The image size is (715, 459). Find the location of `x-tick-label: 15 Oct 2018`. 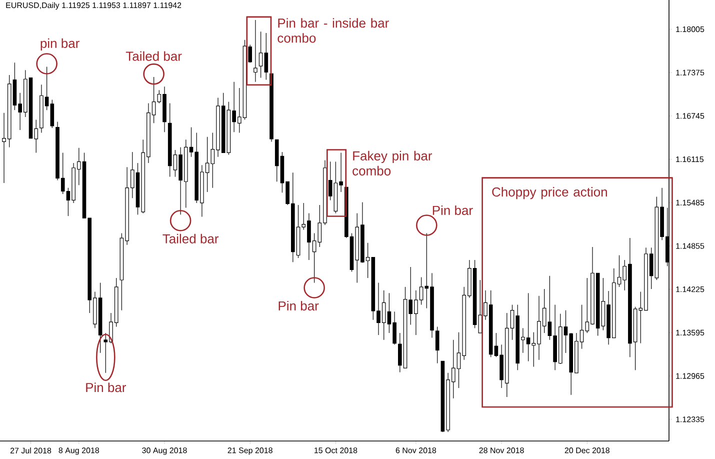

x-tick-label: 15 Oct 2018 is located at coordinates (336, 451).